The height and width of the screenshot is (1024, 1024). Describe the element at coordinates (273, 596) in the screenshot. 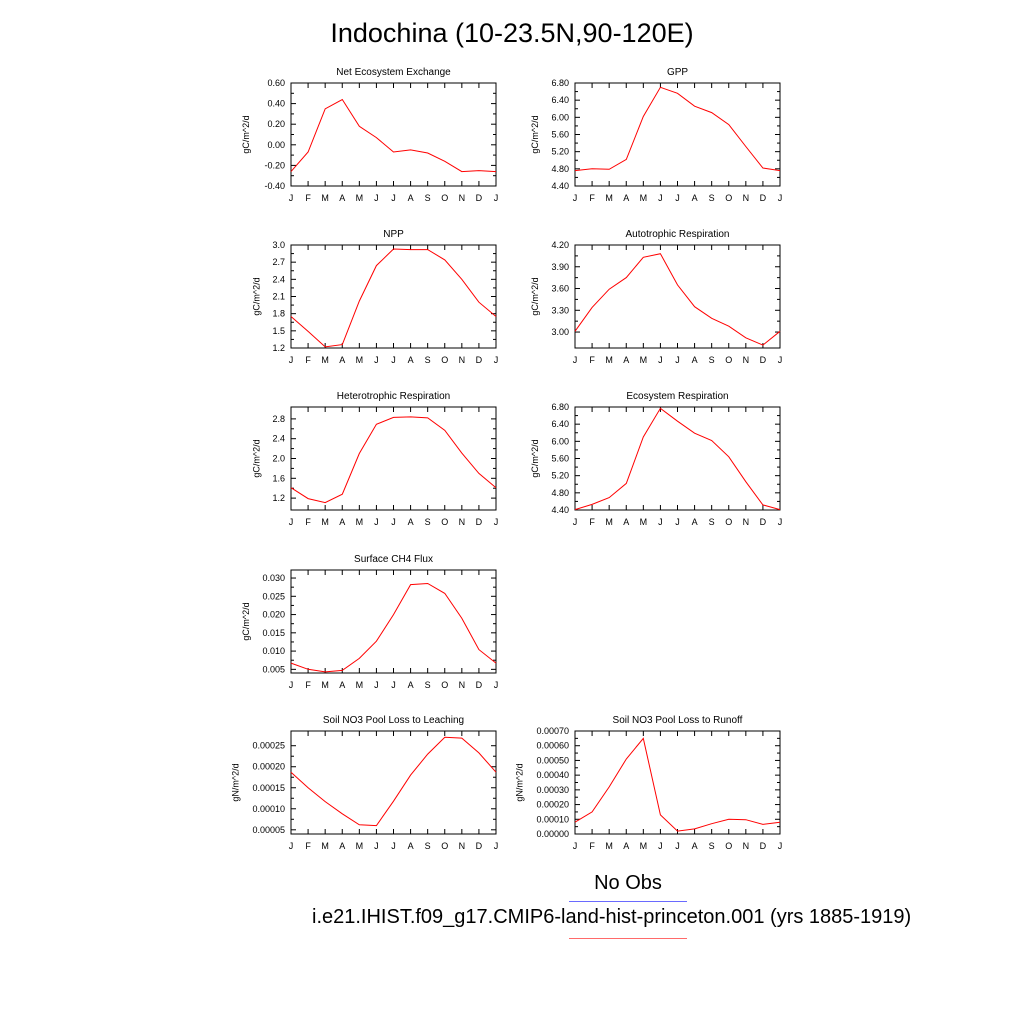

I see `y-tick-label: 0.025` at that location.